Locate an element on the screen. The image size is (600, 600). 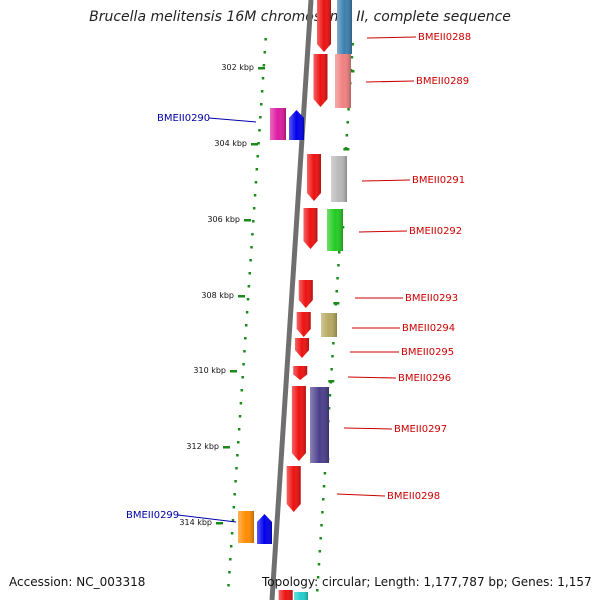
gene-feature-bmeii0292 is located at coordinates (335, 230).